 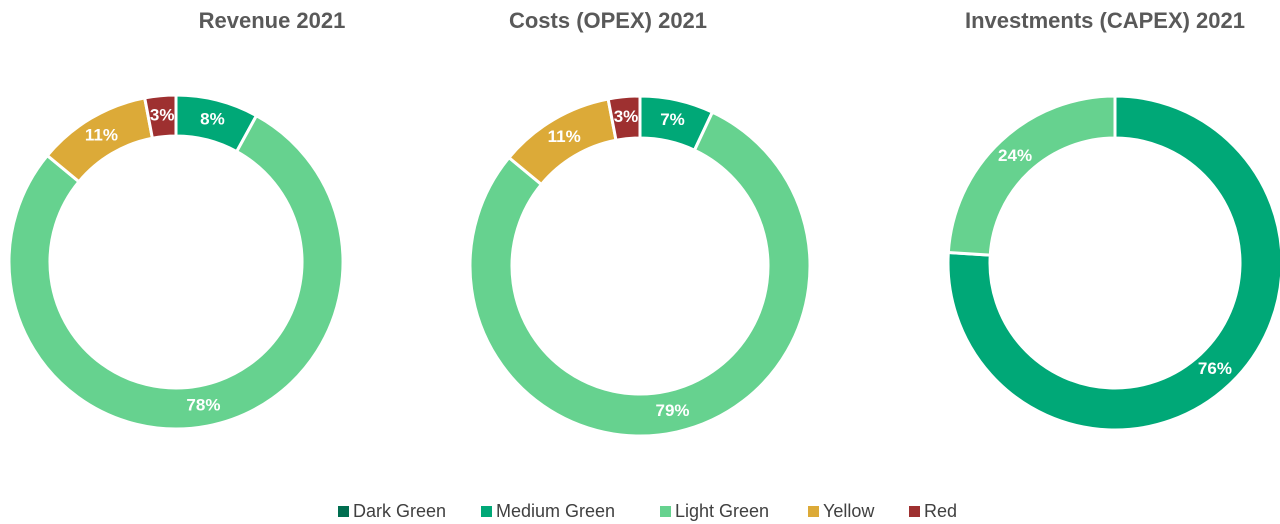 I want to click on legend-label: Medium Green, so click(x=555, y=511).